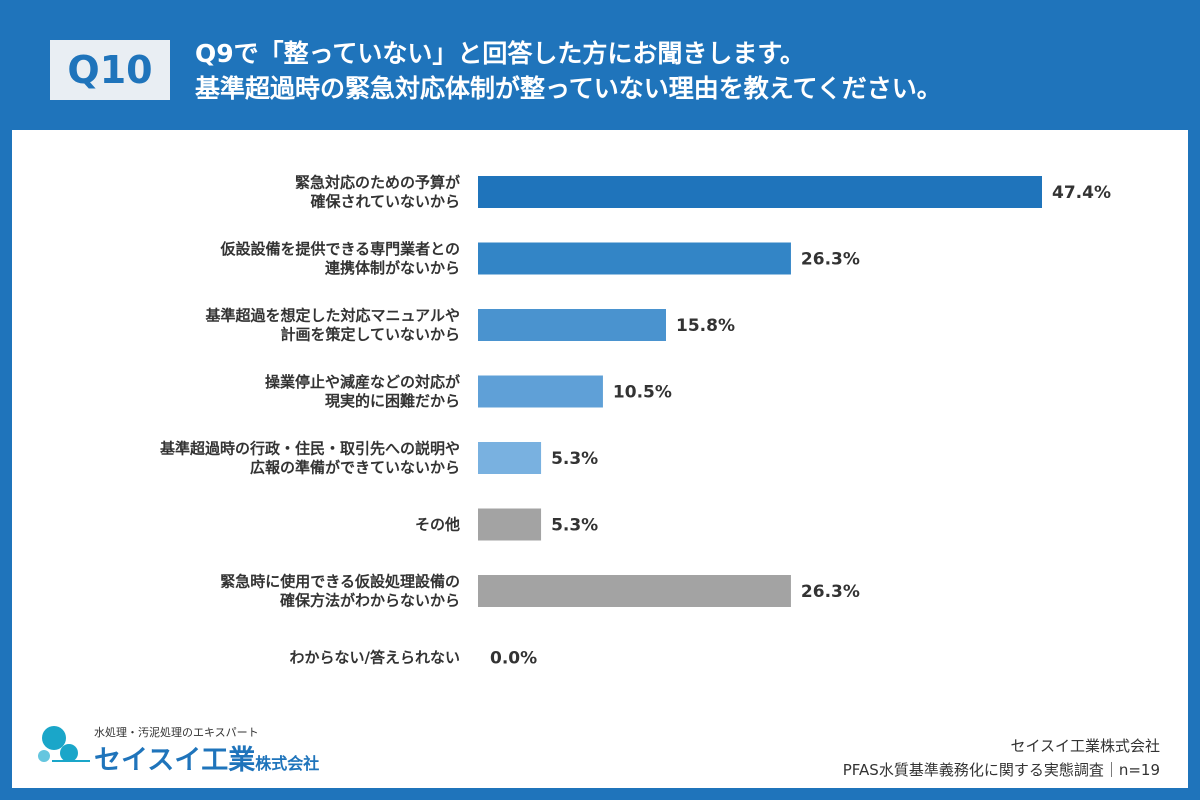  What do you see at coordinates (370, 335) in the screenshot?
I see `category-label-line: 計画を策定していないから` at bounding box center [370, 335].